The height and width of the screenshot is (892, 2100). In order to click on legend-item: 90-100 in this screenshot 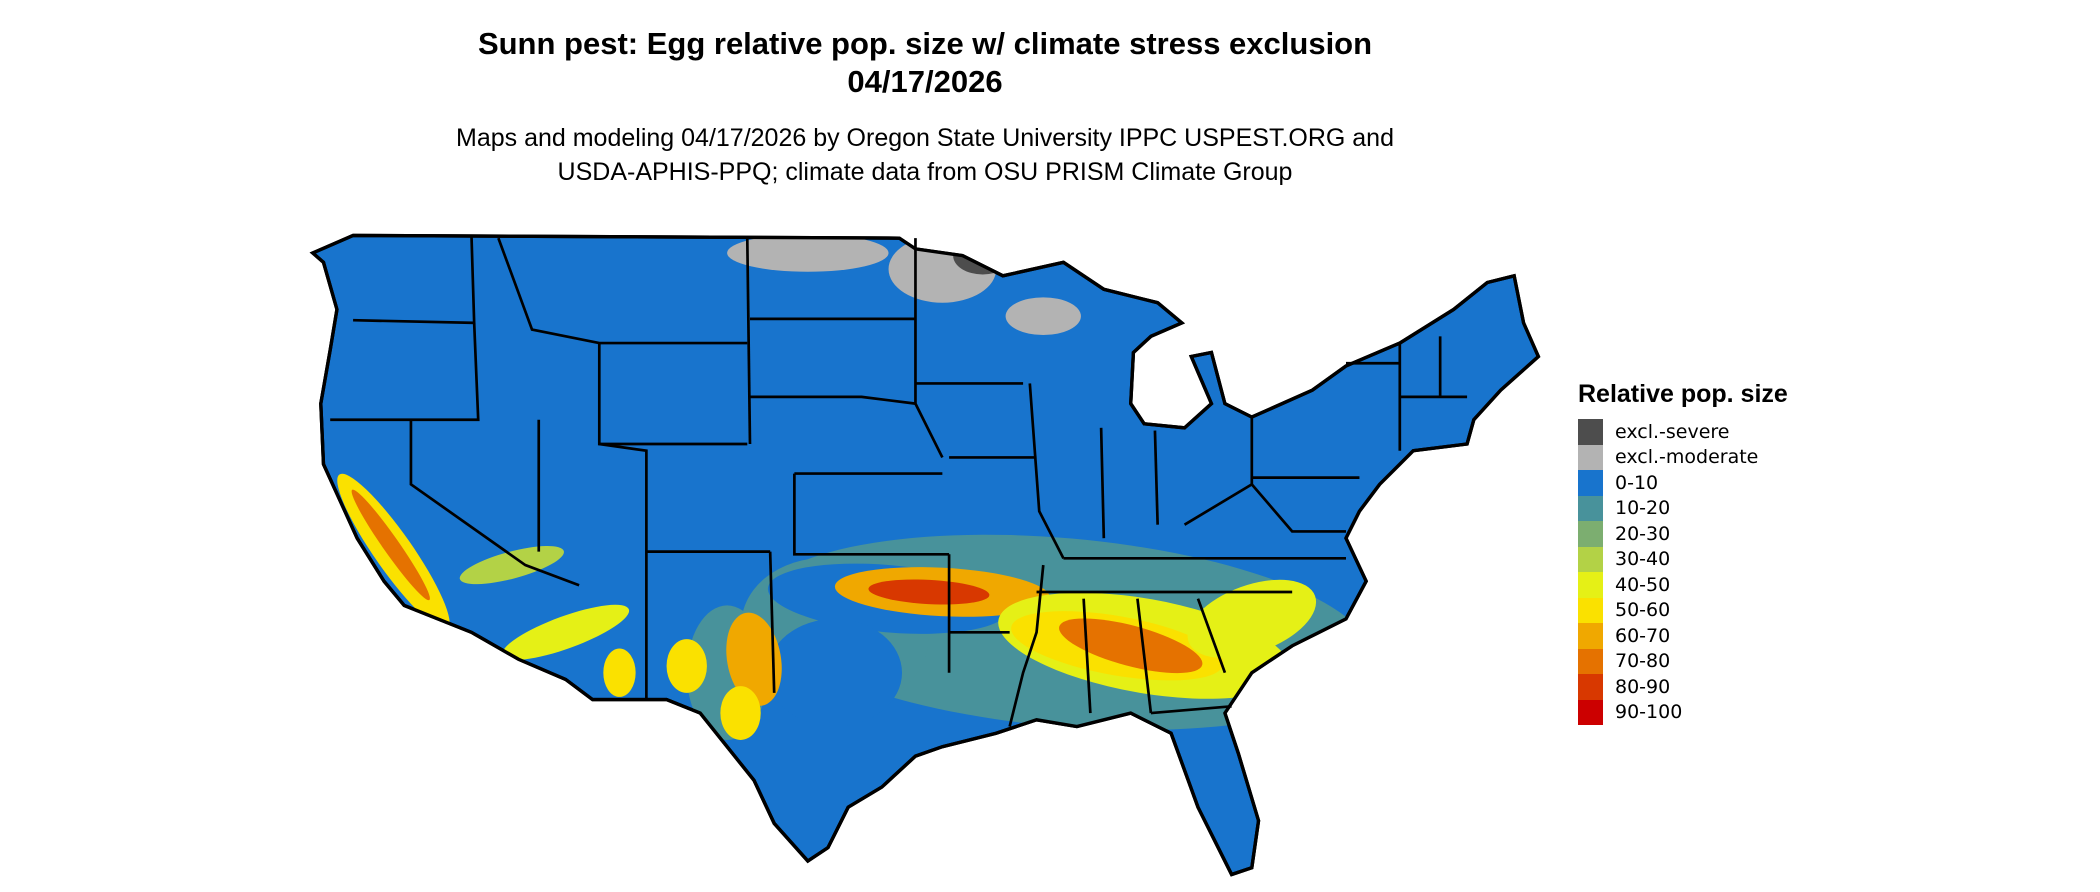, I will do `click(1683, 712)`.